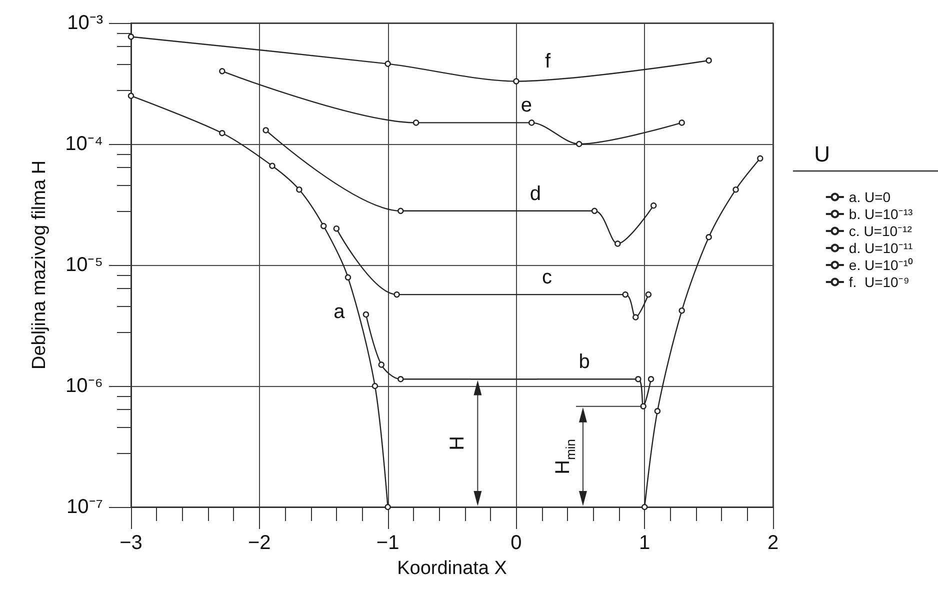 The width and height of the screenshot is (938, 594). What do you see at coordinates (457, 443) in the screenshot?
I see `annotation: H` at bounding box center [457, 443].